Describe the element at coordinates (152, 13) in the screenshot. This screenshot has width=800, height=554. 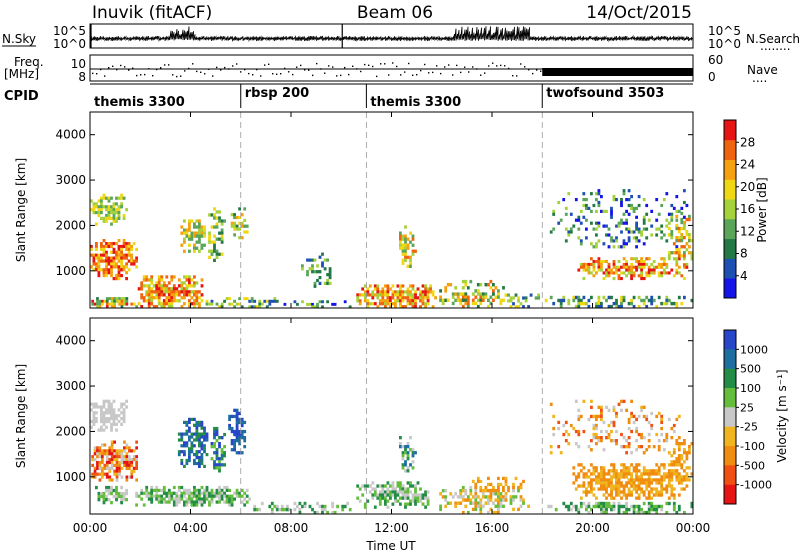
I see `station-title: Inuvik (fitACF)` at that location.